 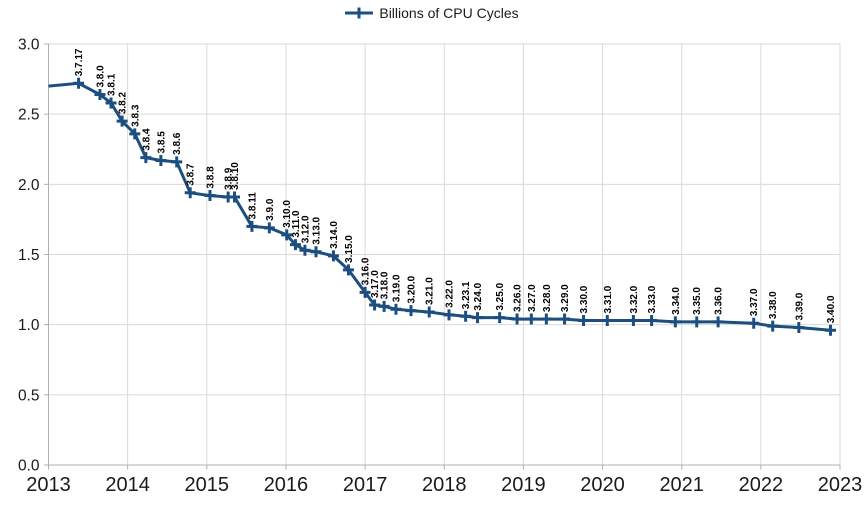 What do you see at coordinates (681, 485) in the screenshot?
I see `x-axis-tick-label: 2021` at bounding box center [681, 485].